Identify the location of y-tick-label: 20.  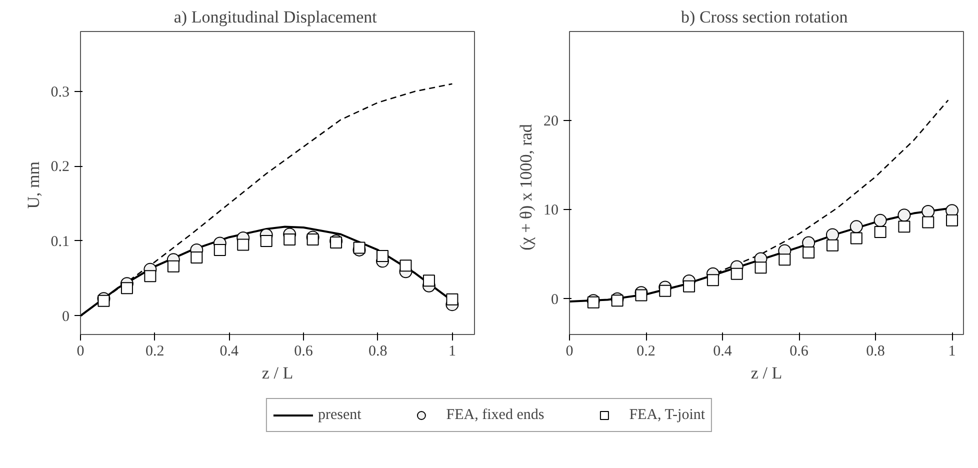
(551, 122).